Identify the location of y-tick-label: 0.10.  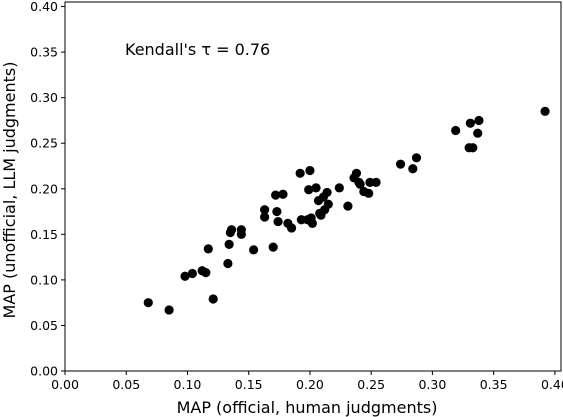
(44, 279).